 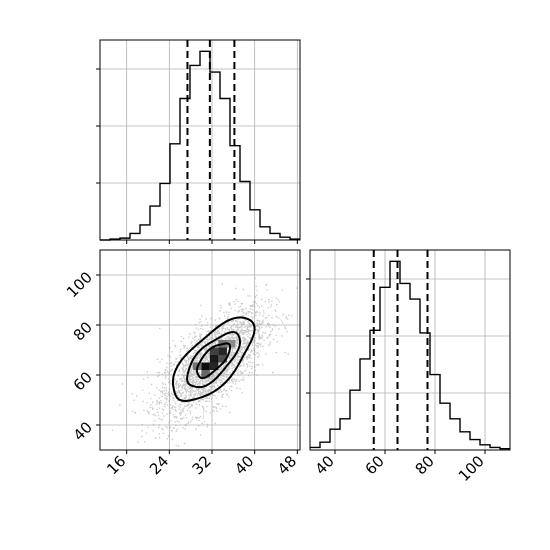 What do you see at coordinates (79, 284) in the screenshot?
I see `y-tick-label: 100` at bounding box center [79, 284].